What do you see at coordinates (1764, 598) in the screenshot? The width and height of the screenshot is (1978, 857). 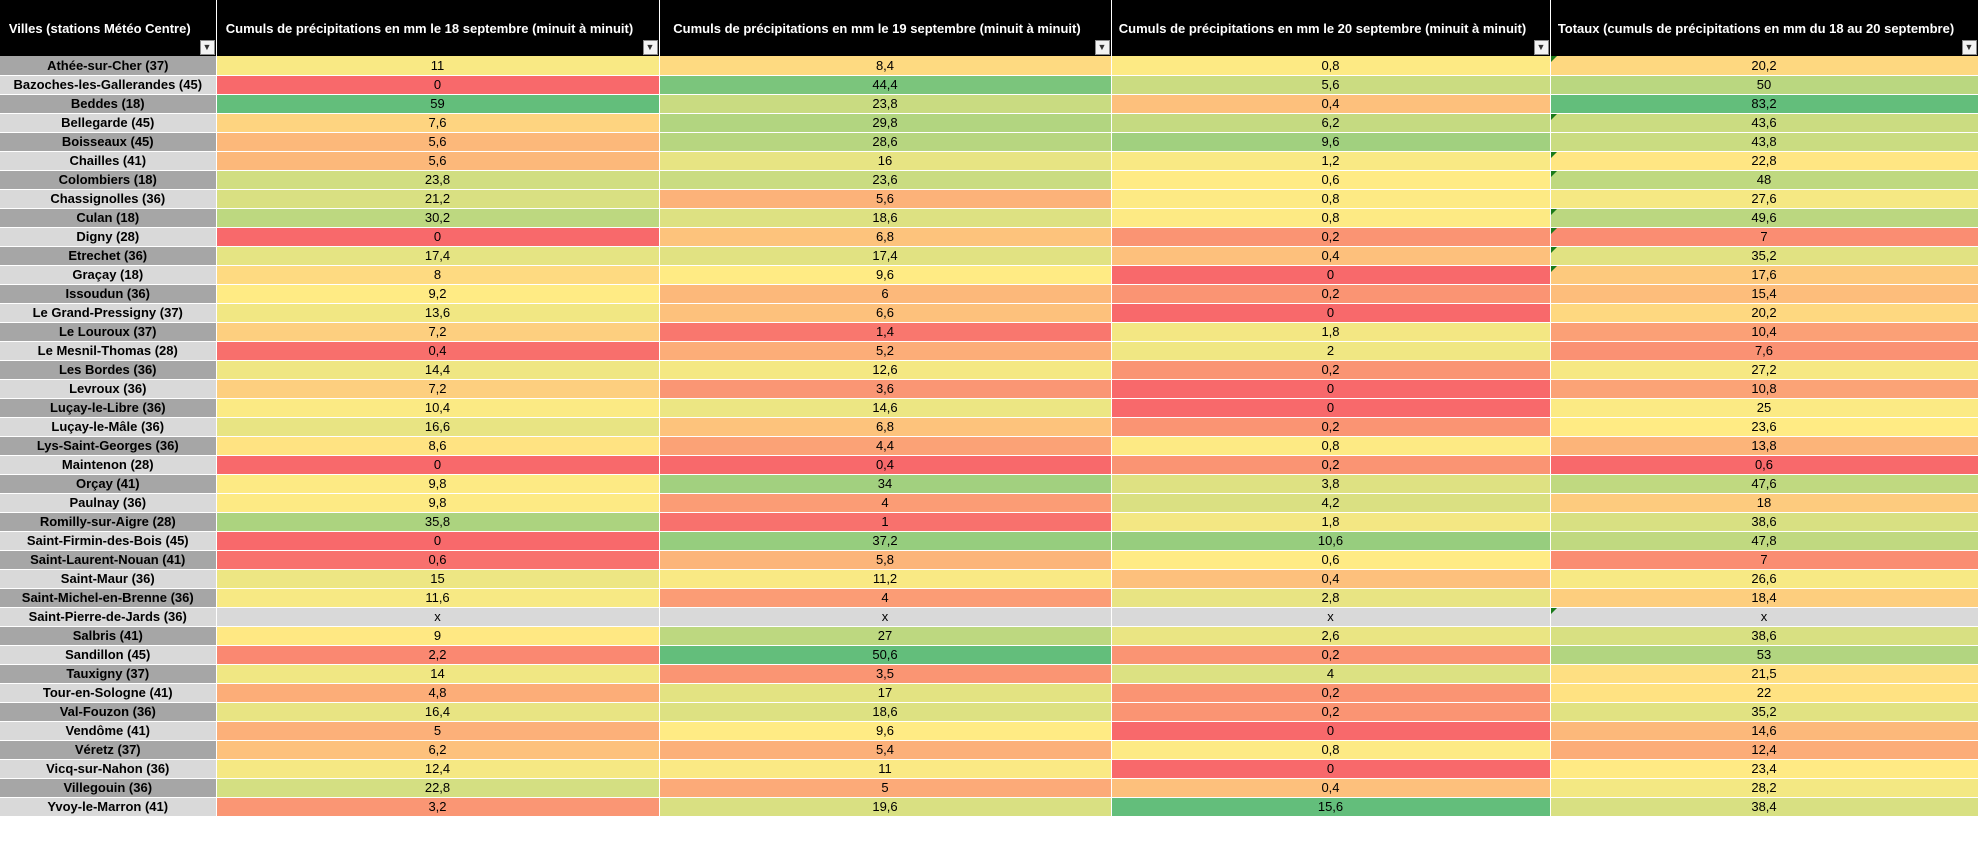 I see `cell-total: 18,4` at bounding box center [1764, 598].